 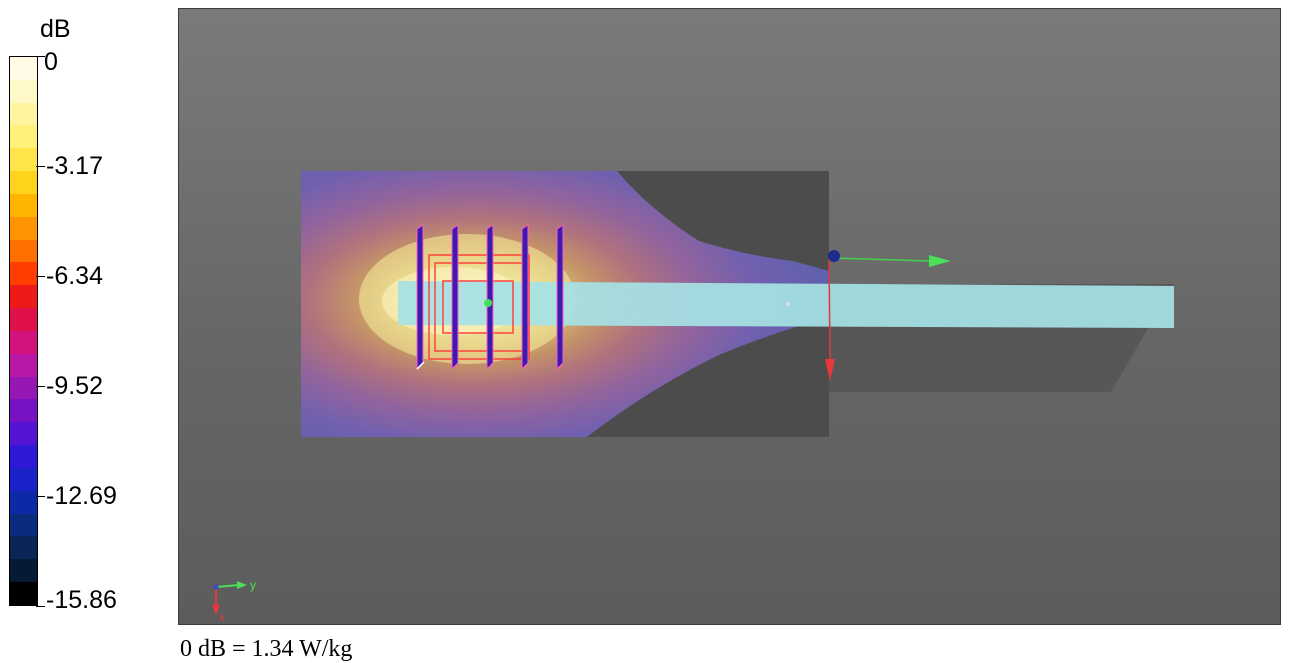 I want to click on legend-tick-label: 0, so click(x=51, y=62).